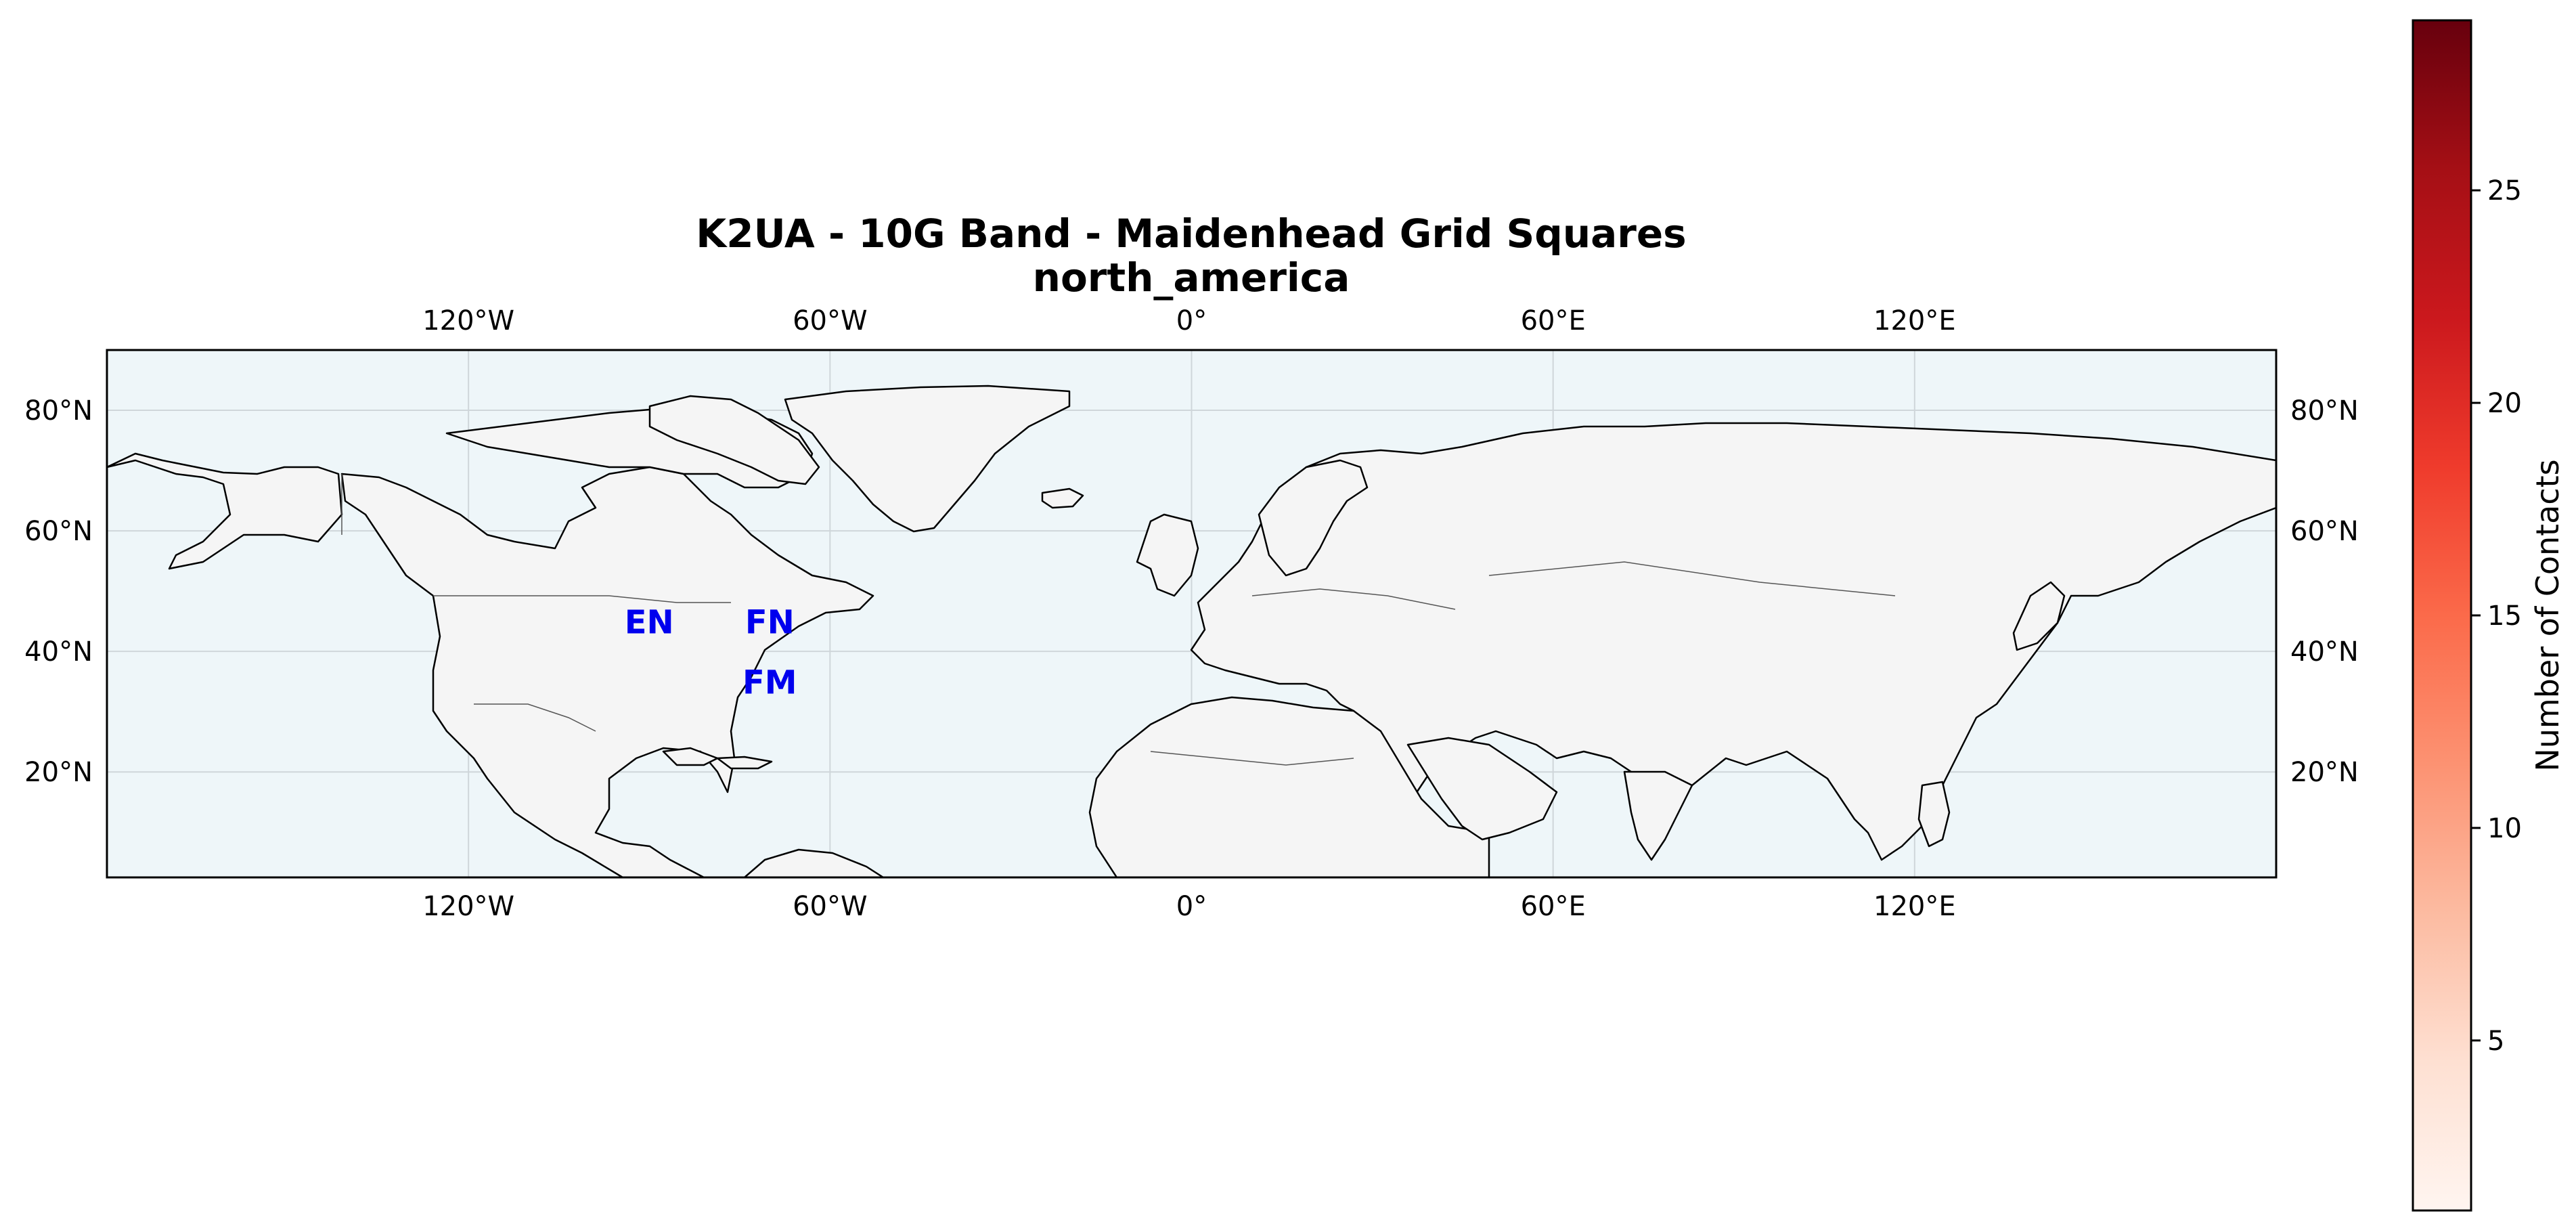  Describe the element at coordinates (1167, 555) in the screenshot. I see `land-ireland-britain` at that location.